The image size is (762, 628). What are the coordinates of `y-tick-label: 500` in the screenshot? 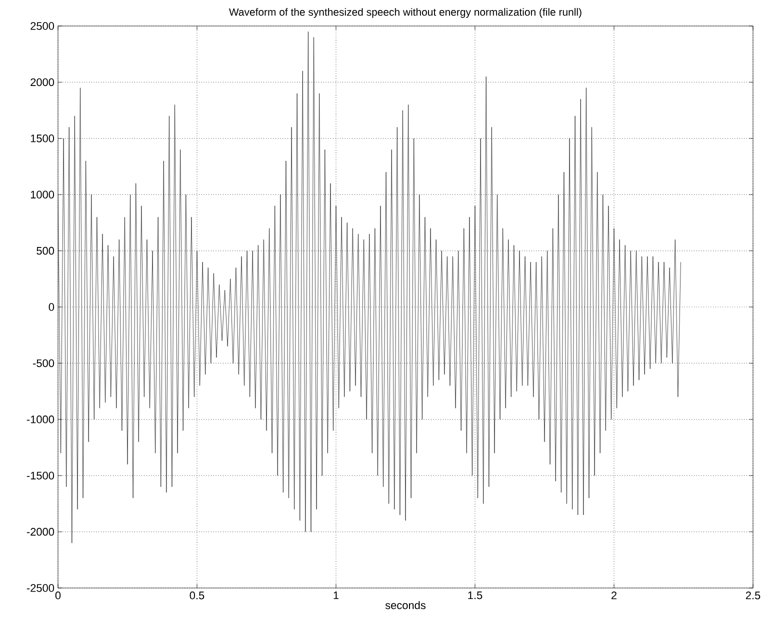 It's located at (45, 250).